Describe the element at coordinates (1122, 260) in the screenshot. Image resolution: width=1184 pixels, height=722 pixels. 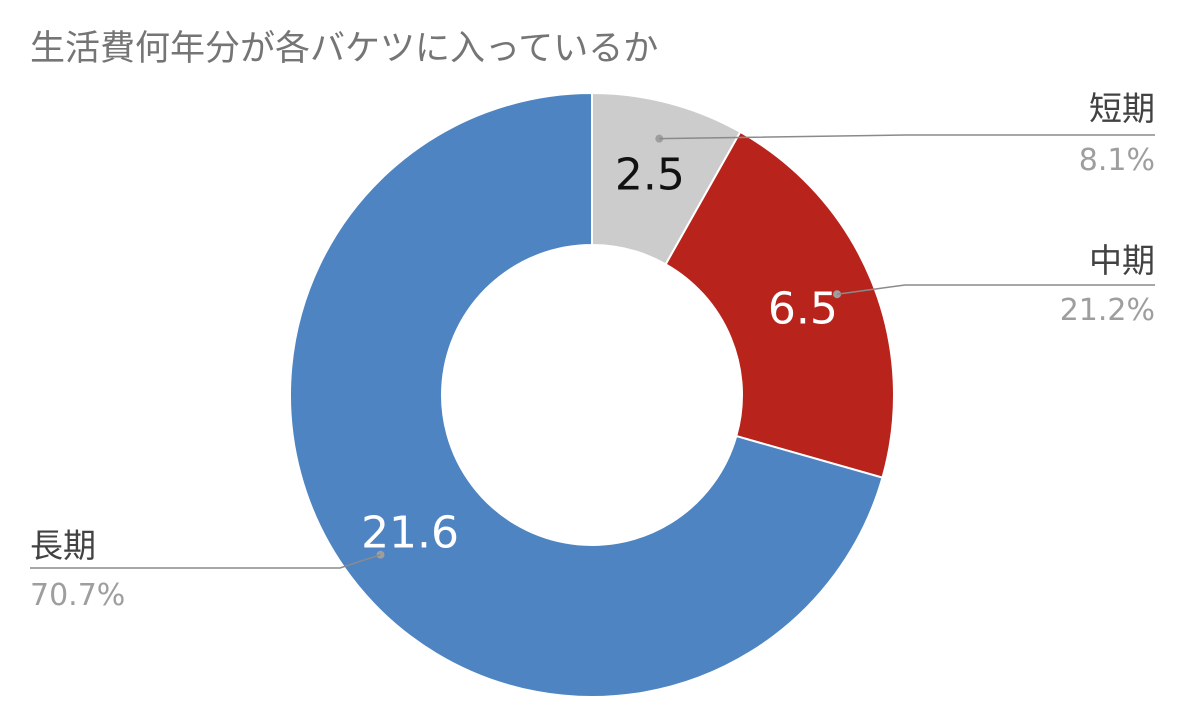
I see `legend-name-中期: 中期` at that location.